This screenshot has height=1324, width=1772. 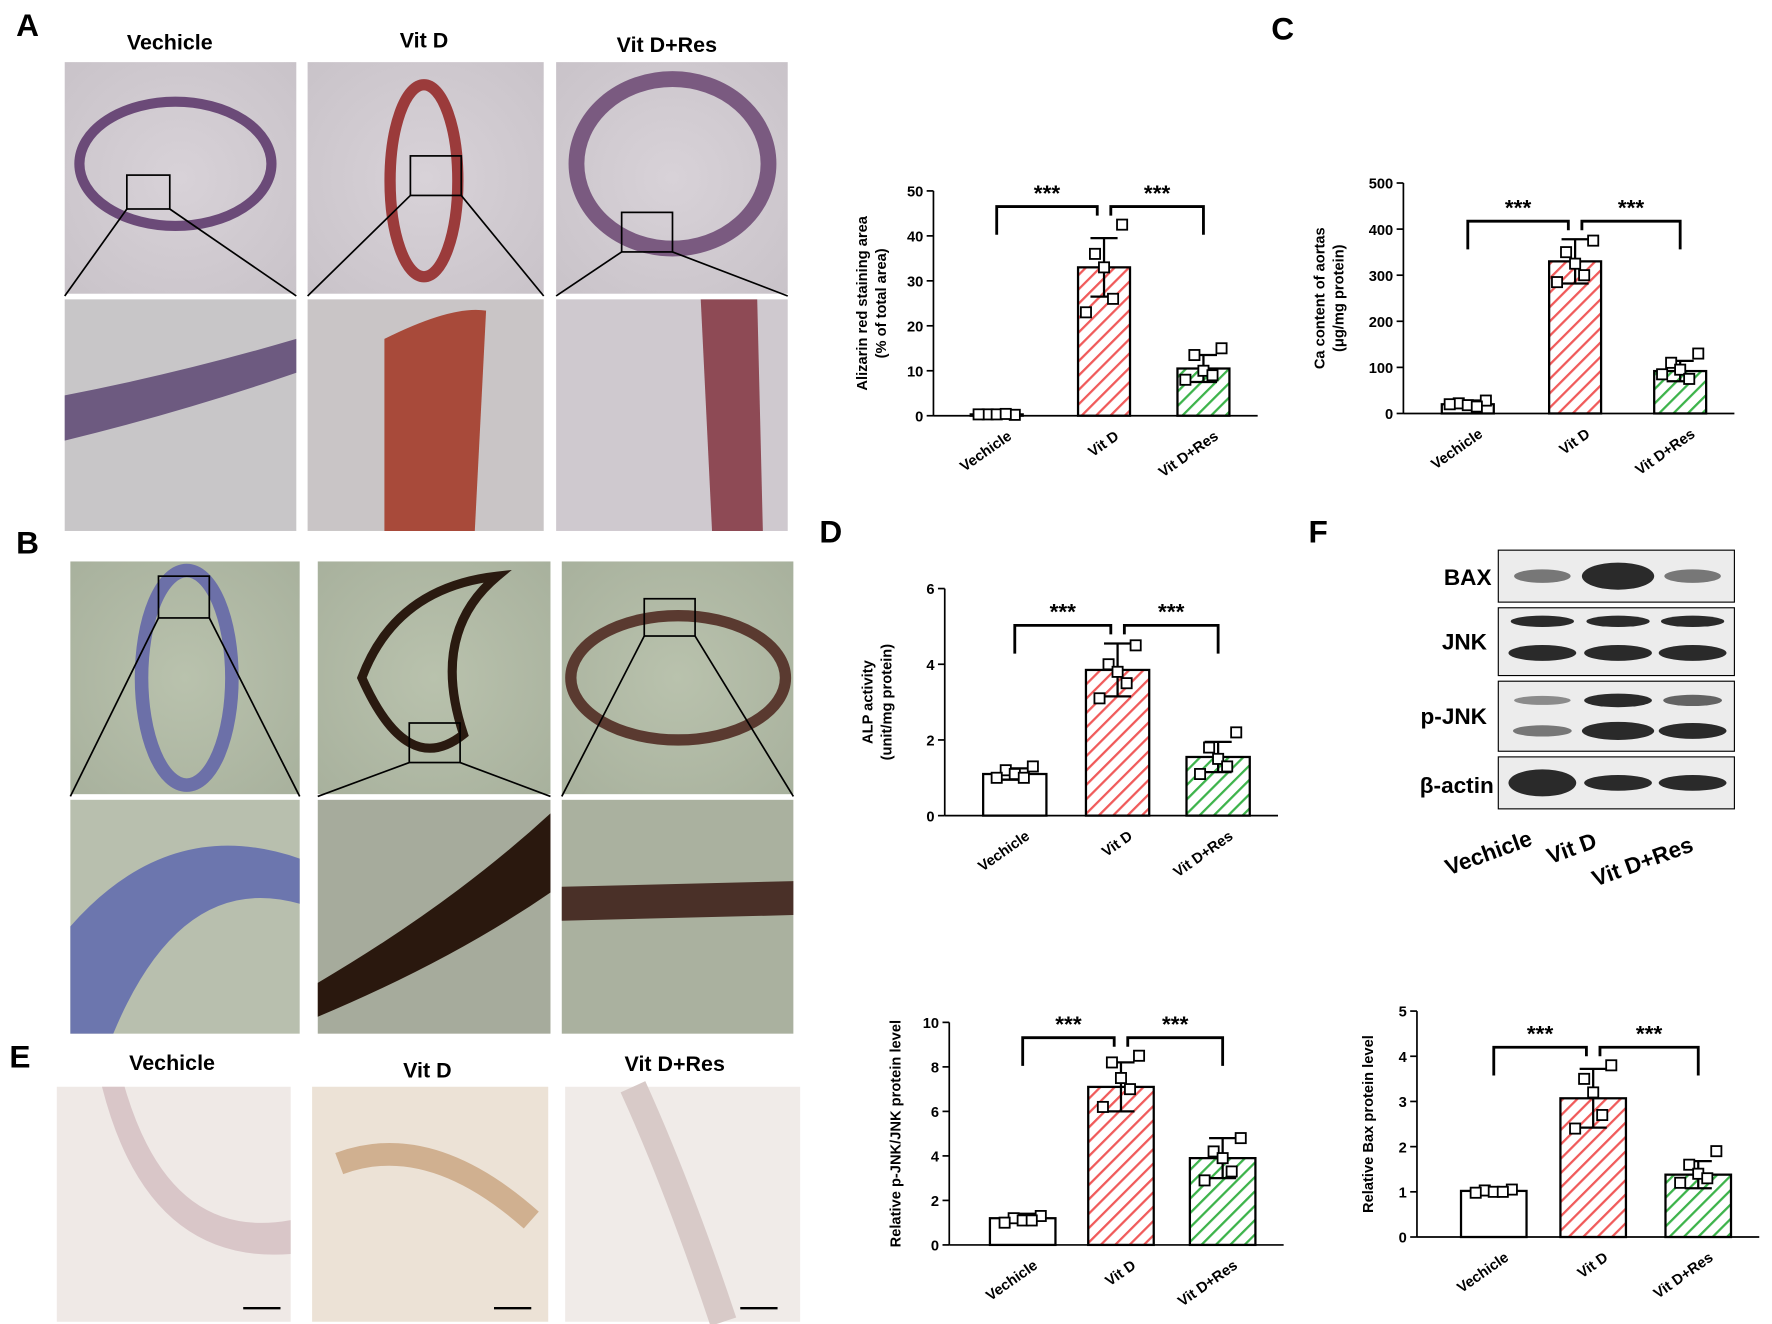 I want to click on y-tick-label: 5, so click(x=1403, y=1013).